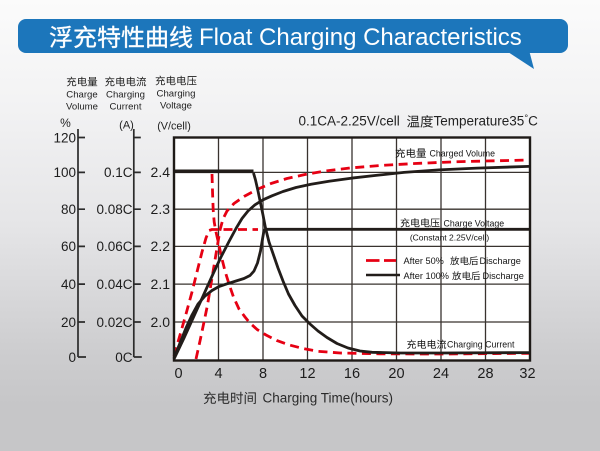 The image size is (600, 451). Describe the element at coordinates (68, 284) in the screenshot. I see `svg-text: 40` at that location.